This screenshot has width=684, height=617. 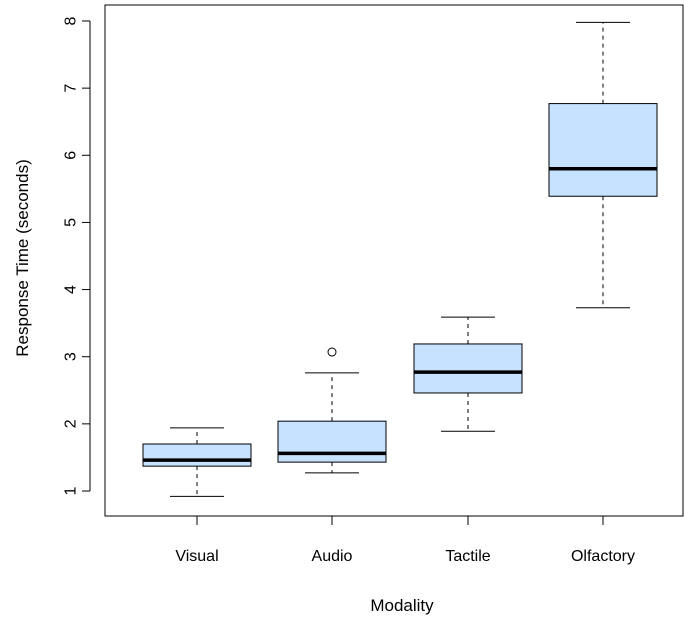 I want to click on y-tick-label: 7, so click(x=71, y=88).